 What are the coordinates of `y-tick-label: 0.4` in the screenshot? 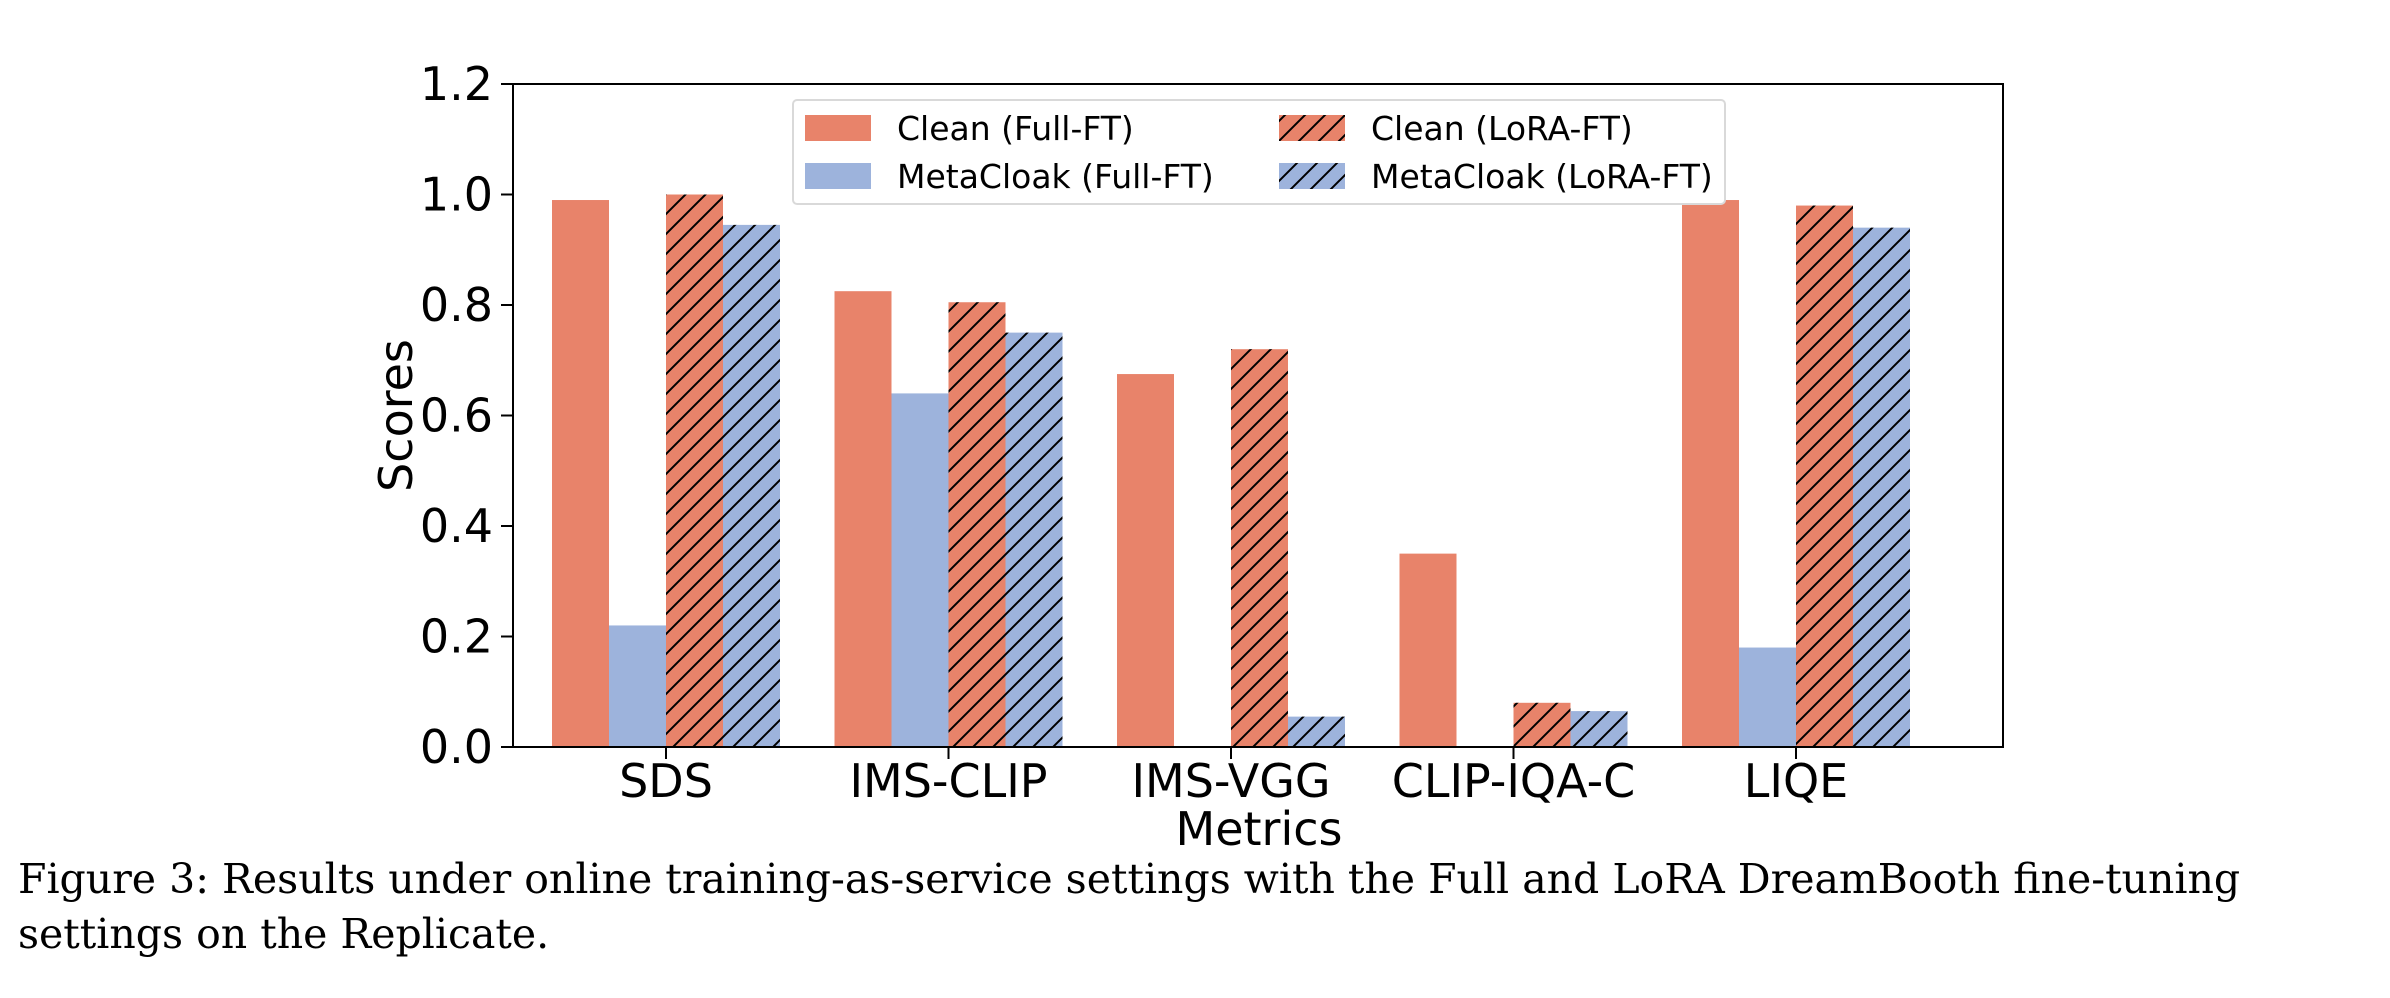 It's located at (456, 526).